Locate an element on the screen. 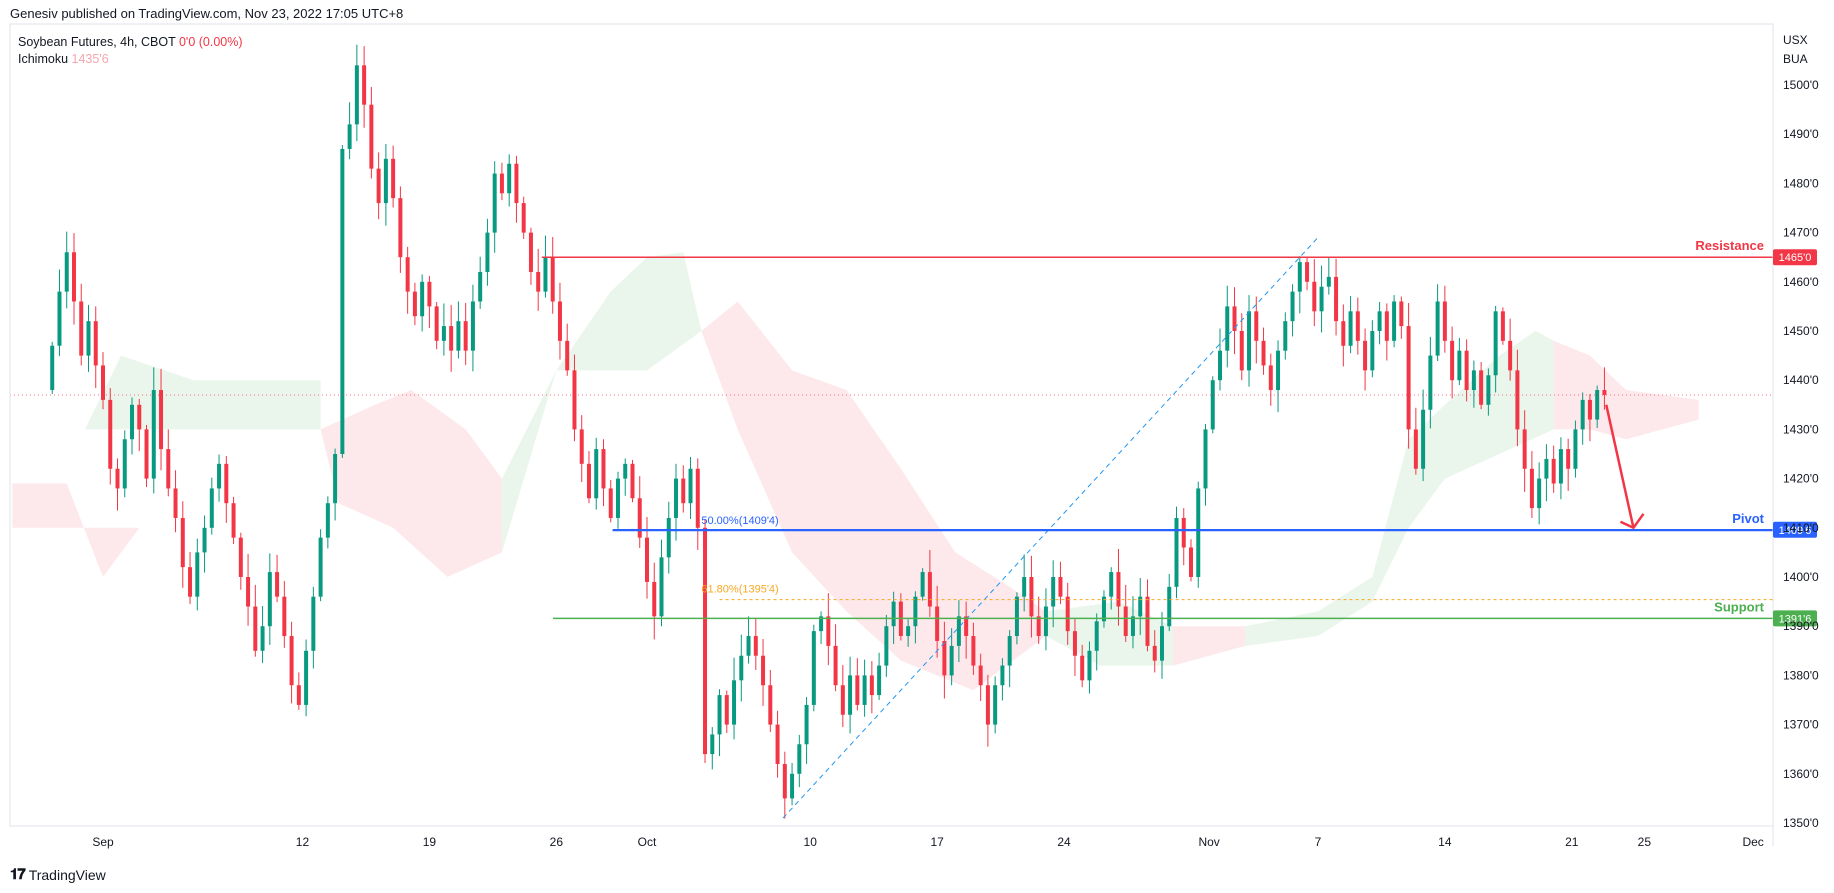 This screenshot has height=893, width=1834. indicator-legend-row: Ichimoku 1435'6 is located at coordinates (130, 59).